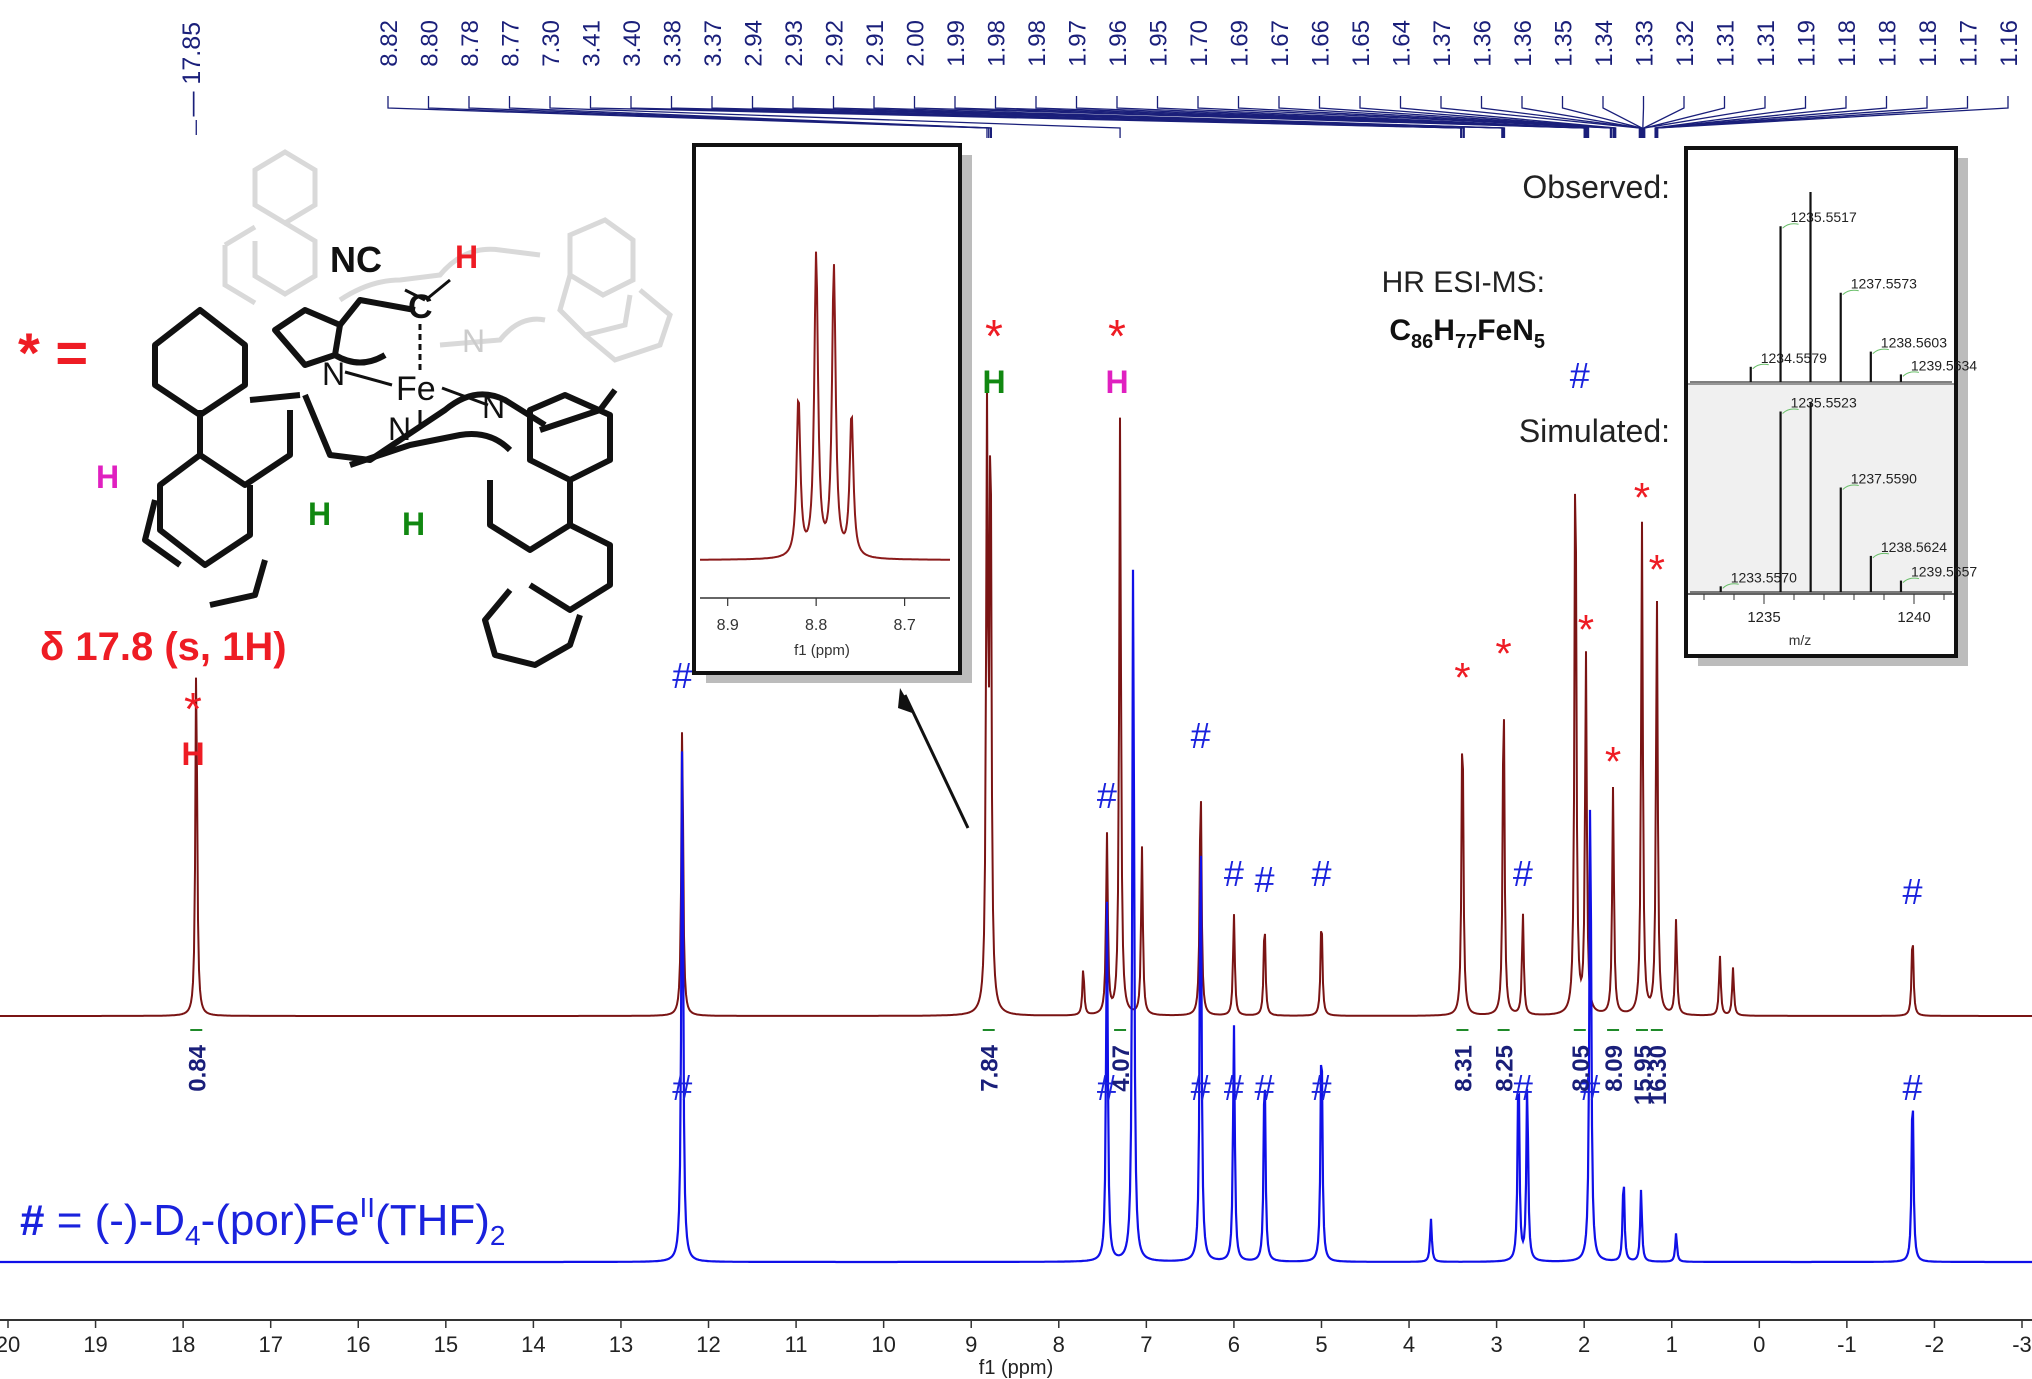  What do you see at coordinates (825, 406) in the screenshot?
I see `inset-spectrum-line` at bounding box center [825, 406].